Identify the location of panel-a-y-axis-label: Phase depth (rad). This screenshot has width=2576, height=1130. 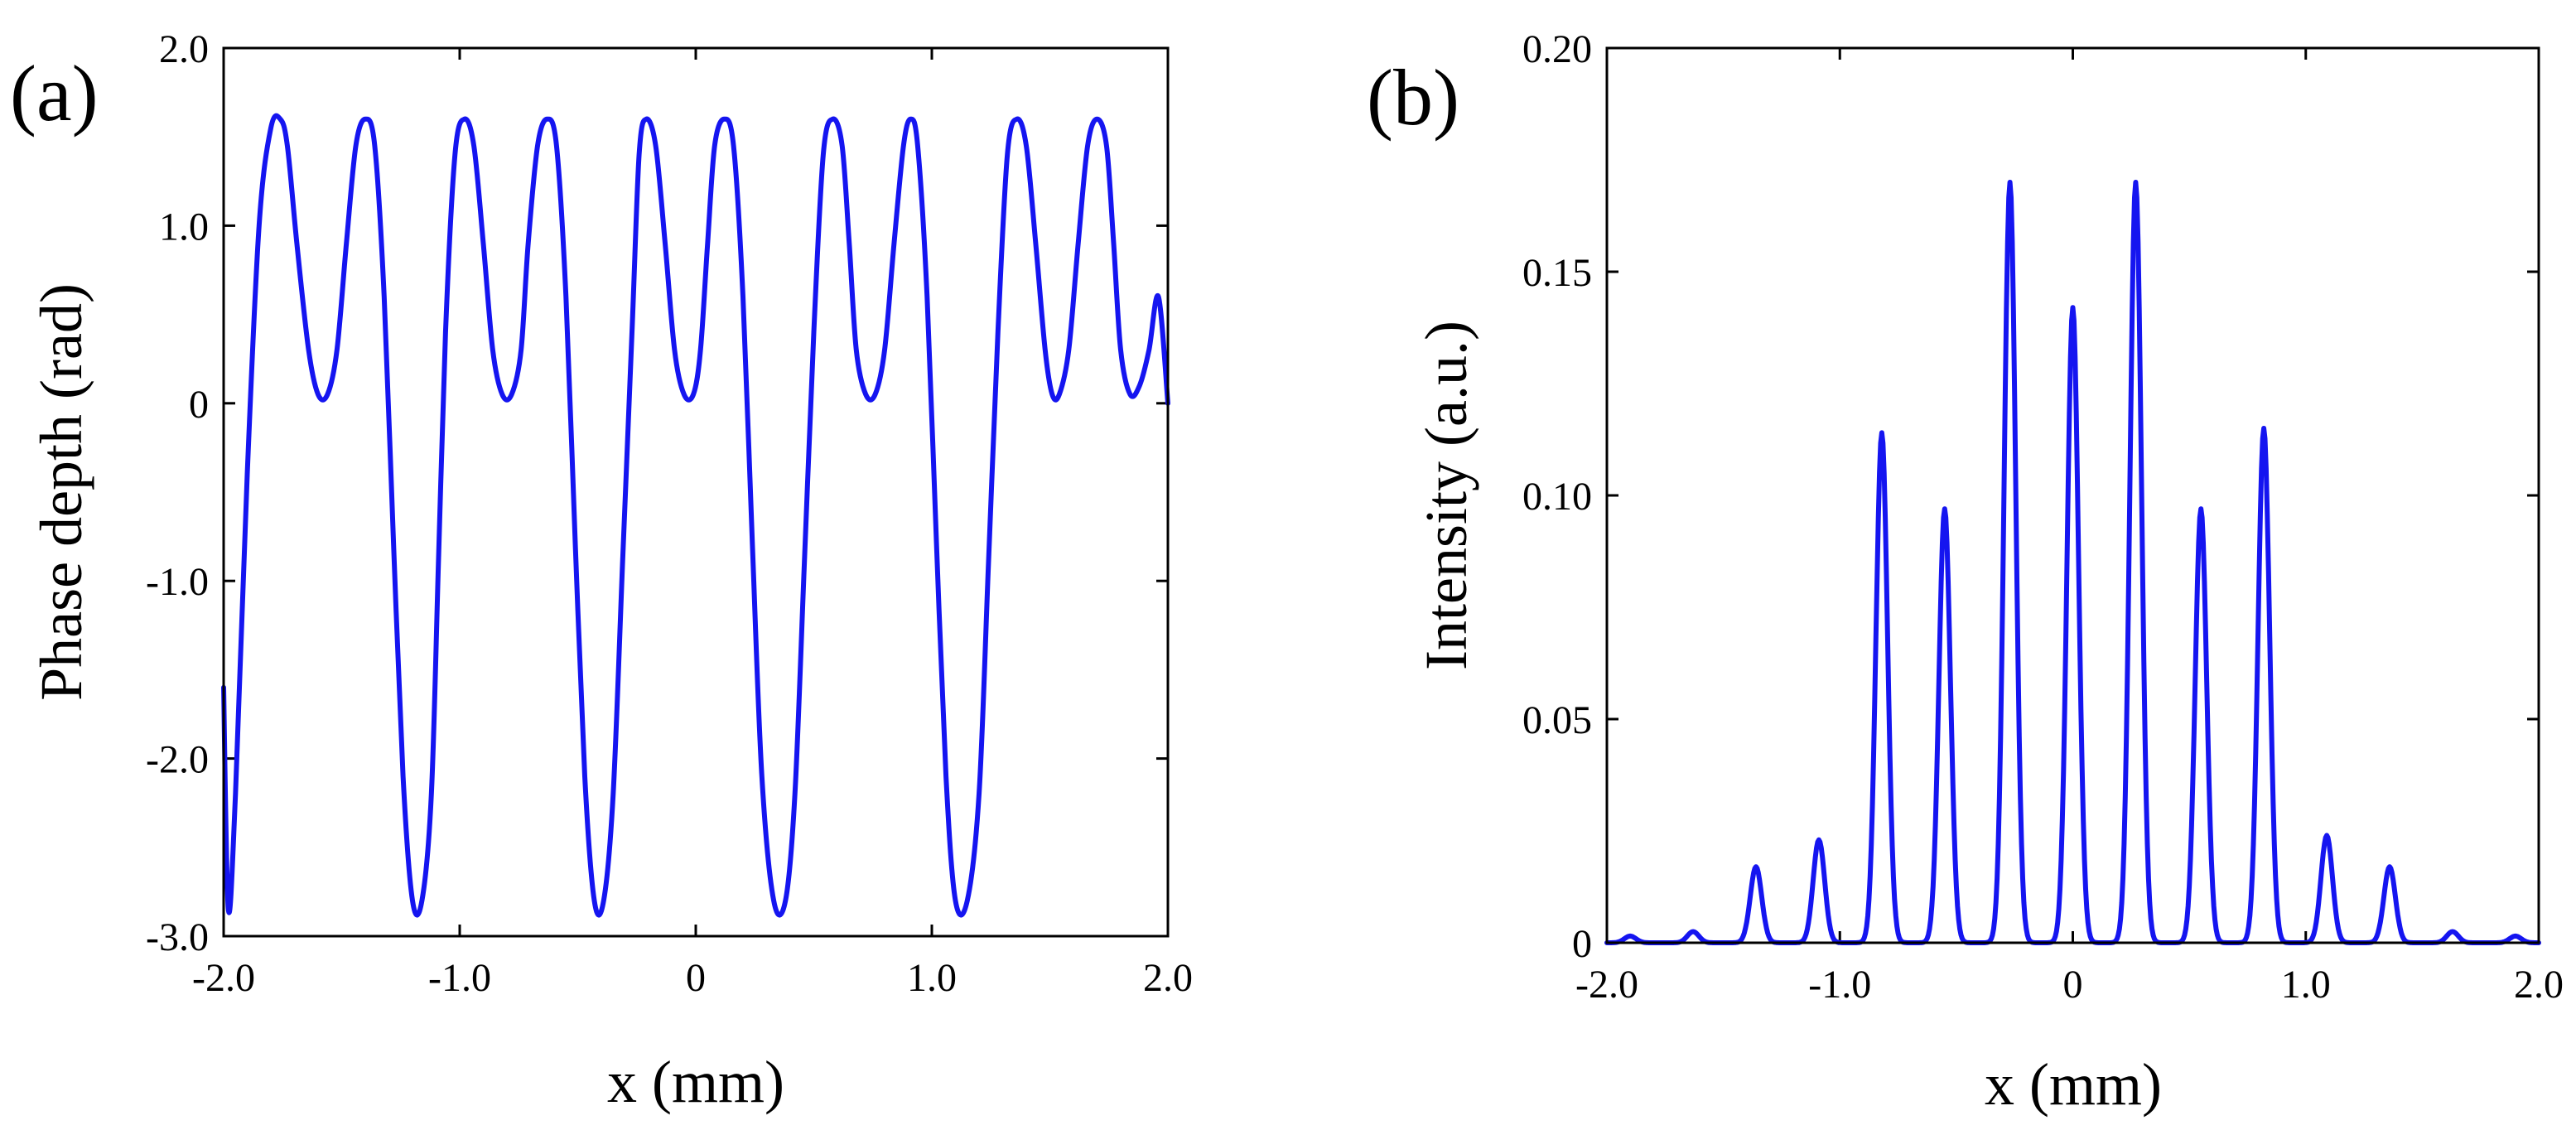
(61, 492).